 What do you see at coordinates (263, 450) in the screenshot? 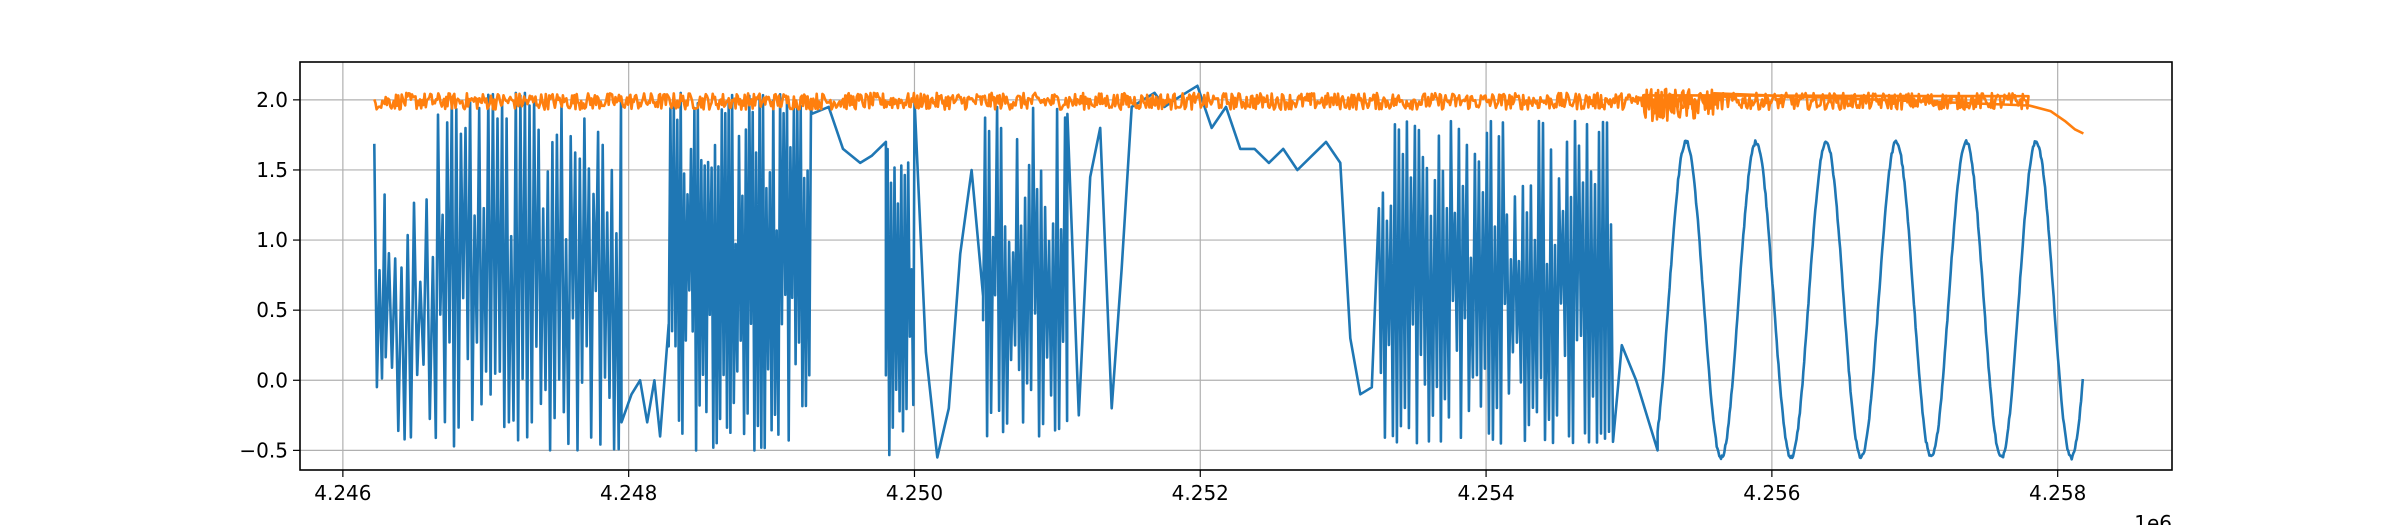
I see `y-tick-label: −0.5` at bounding box center [263, 450].